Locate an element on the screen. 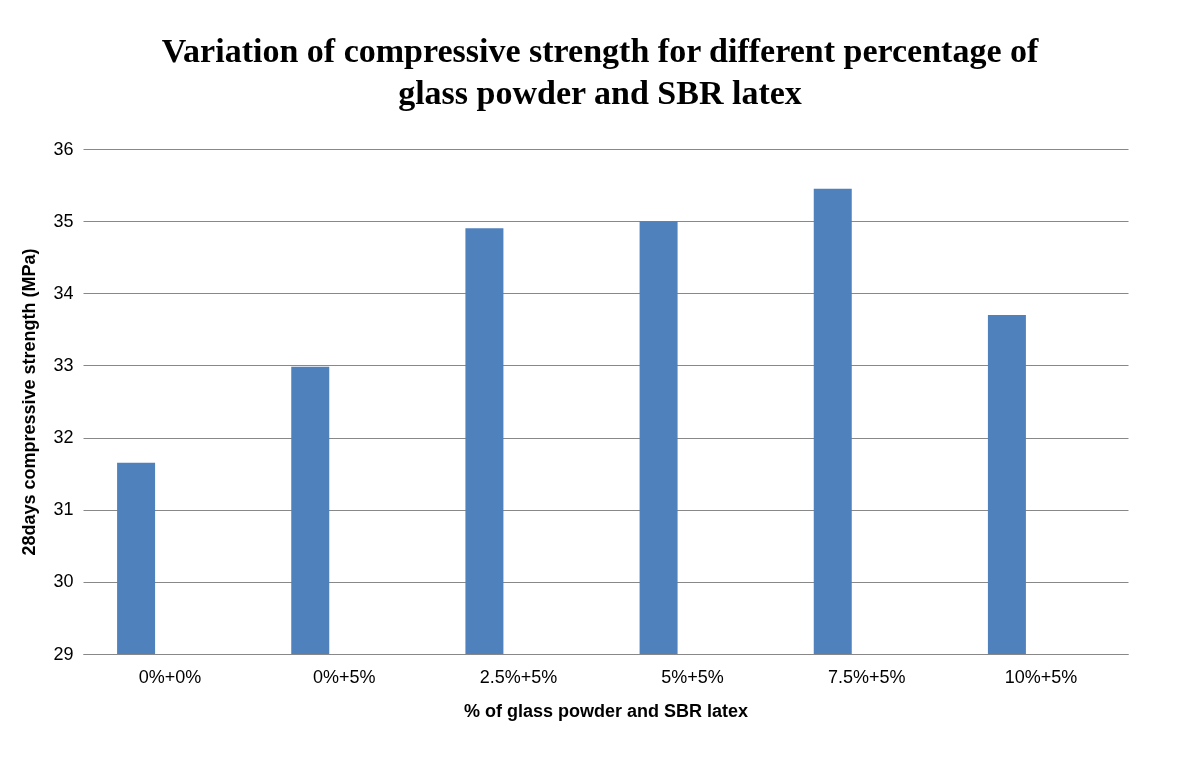 This screenshot has height=772, width=1198. x-tick-label: 7.5%+5% is located at coordinates (866, 676).